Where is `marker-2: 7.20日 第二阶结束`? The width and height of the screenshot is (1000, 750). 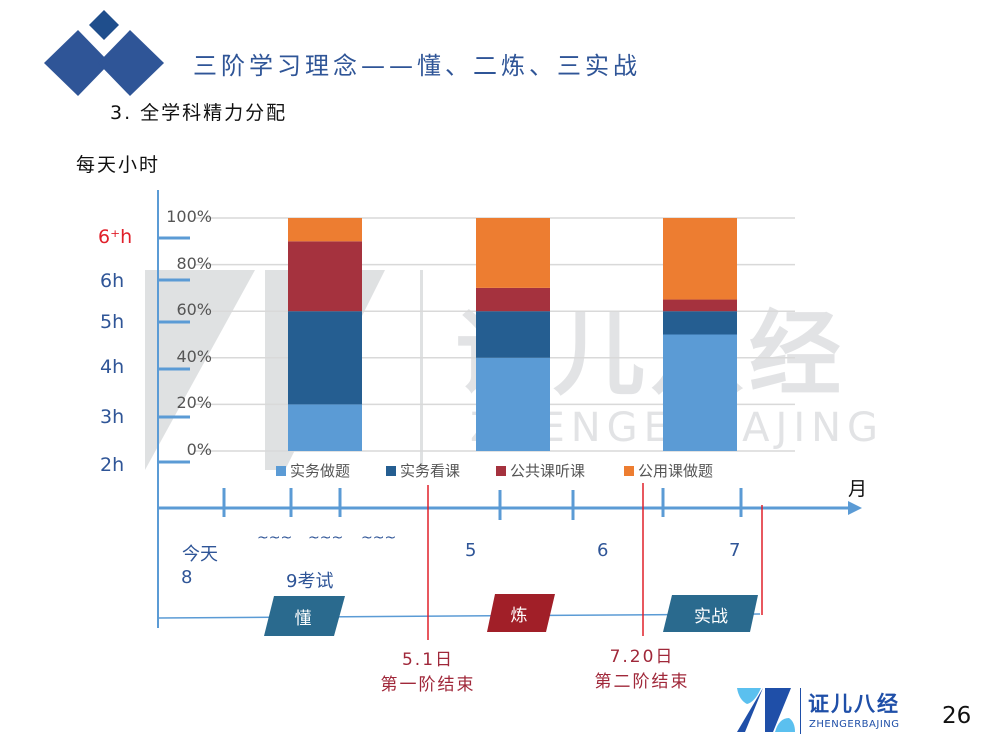
marker-2: 7.20日 第二阶结束 is located at coordinates (642, 670).